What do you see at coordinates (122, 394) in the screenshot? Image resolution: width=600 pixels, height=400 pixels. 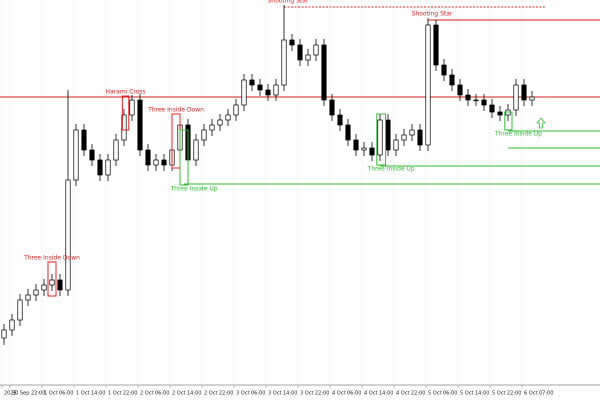 I see `x-tick-label: 1 Oct 22:00` at bounding box center [122, 394].